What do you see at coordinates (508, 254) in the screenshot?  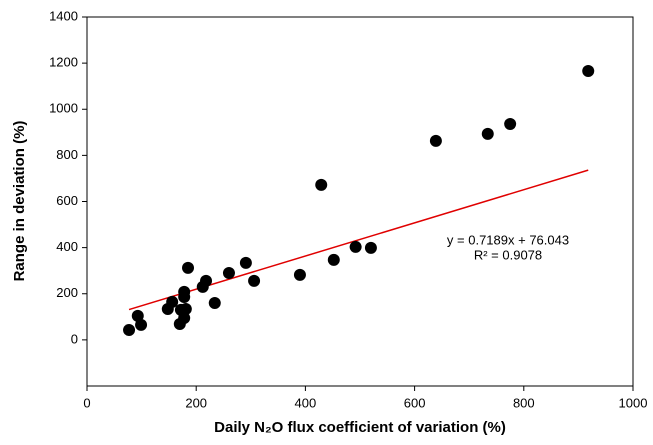 I see `r-squared: R² = 0.9078` at bounding box center [508, 254].